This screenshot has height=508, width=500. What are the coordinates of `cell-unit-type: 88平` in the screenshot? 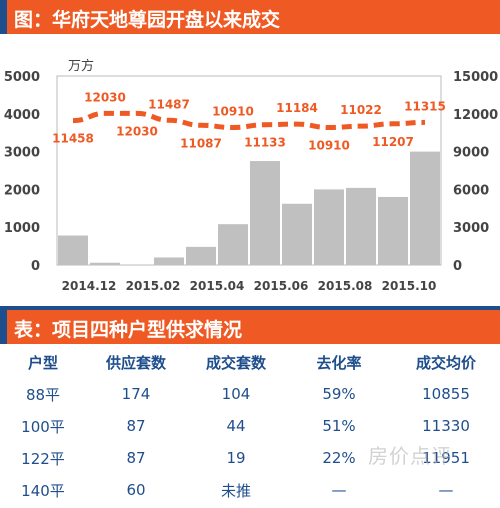 It's located at (43, 394).